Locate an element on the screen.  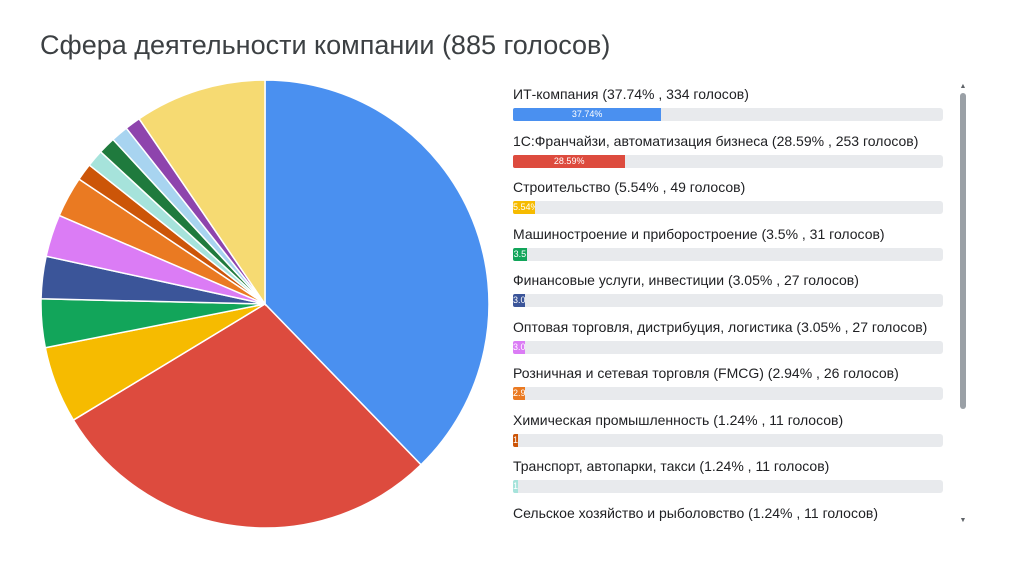
scroll-down-icon: ▼ is located at coordinates (963, 520).